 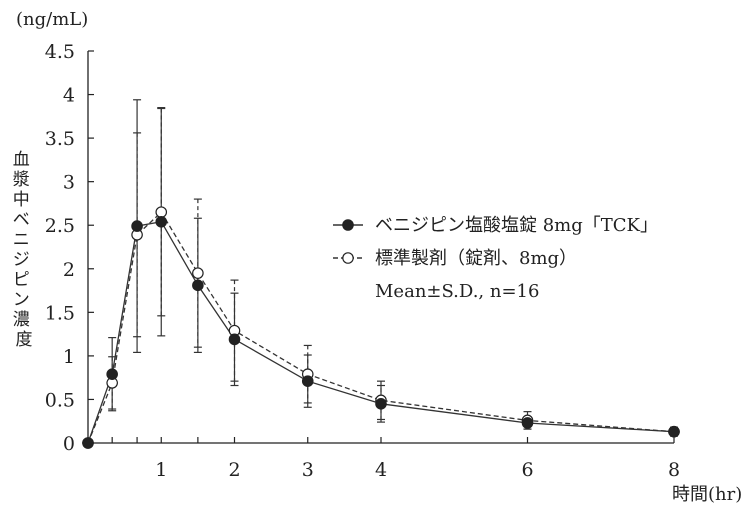 What do you see at coordinates (457, 291) in the screenshot?
I see `legend-note: Mean±S.D., n=16` at bounding box center [457, 291].